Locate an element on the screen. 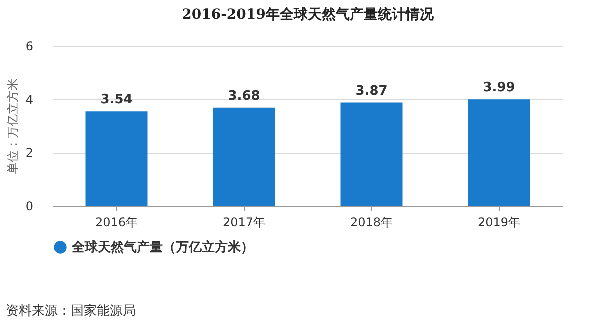  y-tick-label: 4 is located at coordinates (30, 99).